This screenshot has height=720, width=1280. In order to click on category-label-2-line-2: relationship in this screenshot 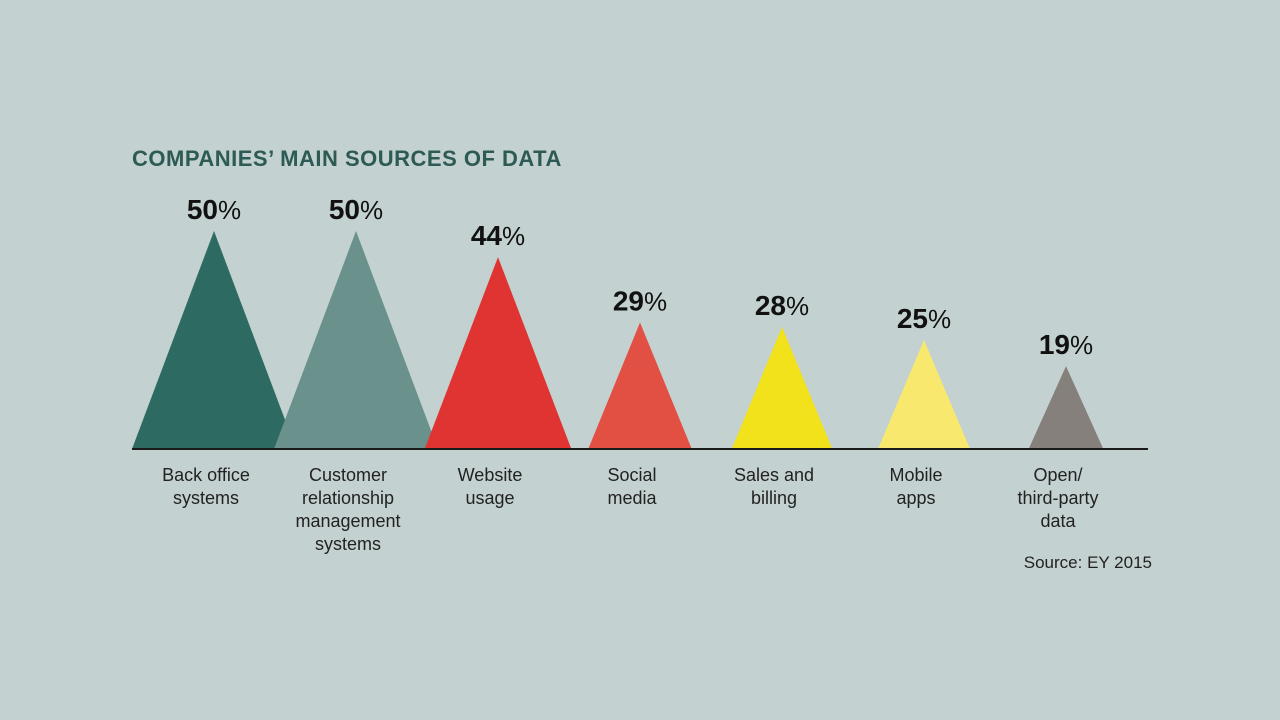, I will do `click(348, 498)`.